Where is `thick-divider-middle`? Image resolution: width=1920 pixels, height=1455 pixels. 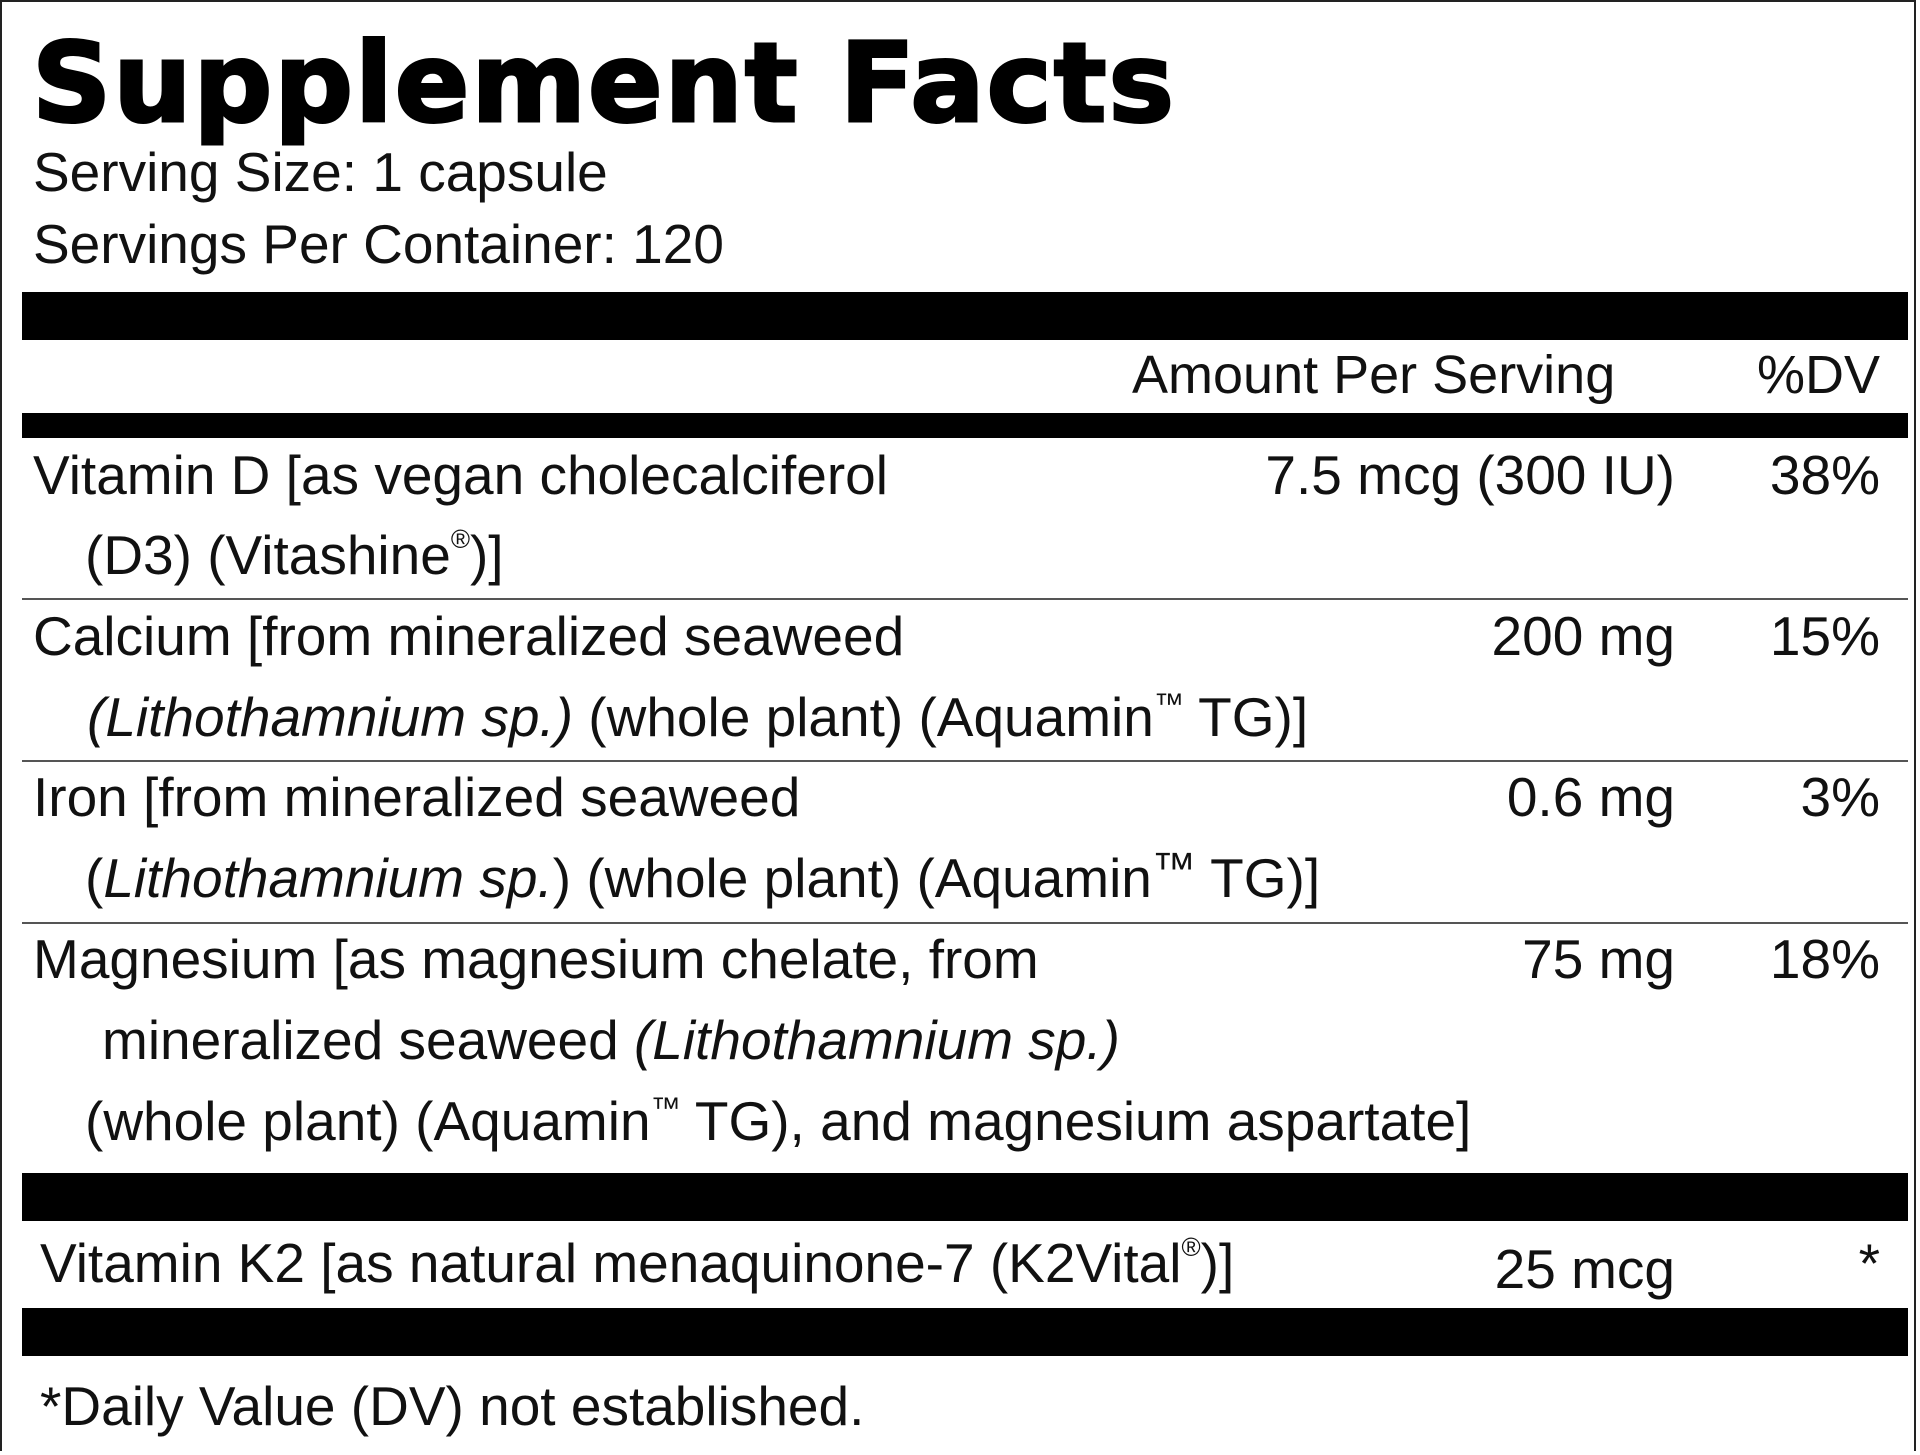 thick-divider-middle is located at coordinates (965, 1197).